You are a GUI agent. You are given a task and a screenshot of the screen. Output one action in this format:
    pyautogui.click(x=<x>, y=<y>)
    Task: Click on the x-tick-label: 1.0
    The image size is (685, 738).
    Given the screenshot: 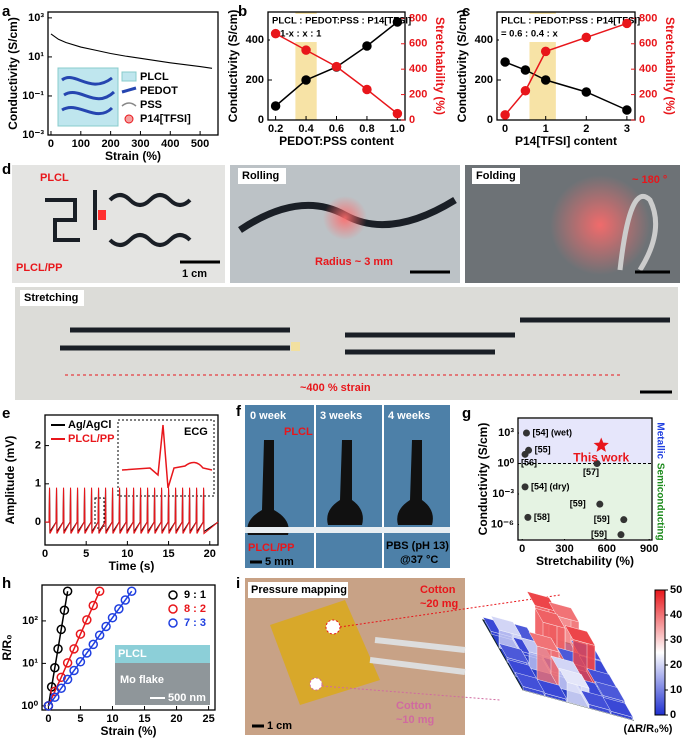 What is the action you would take?
    pyautogui.click(x=397, y=129)
    